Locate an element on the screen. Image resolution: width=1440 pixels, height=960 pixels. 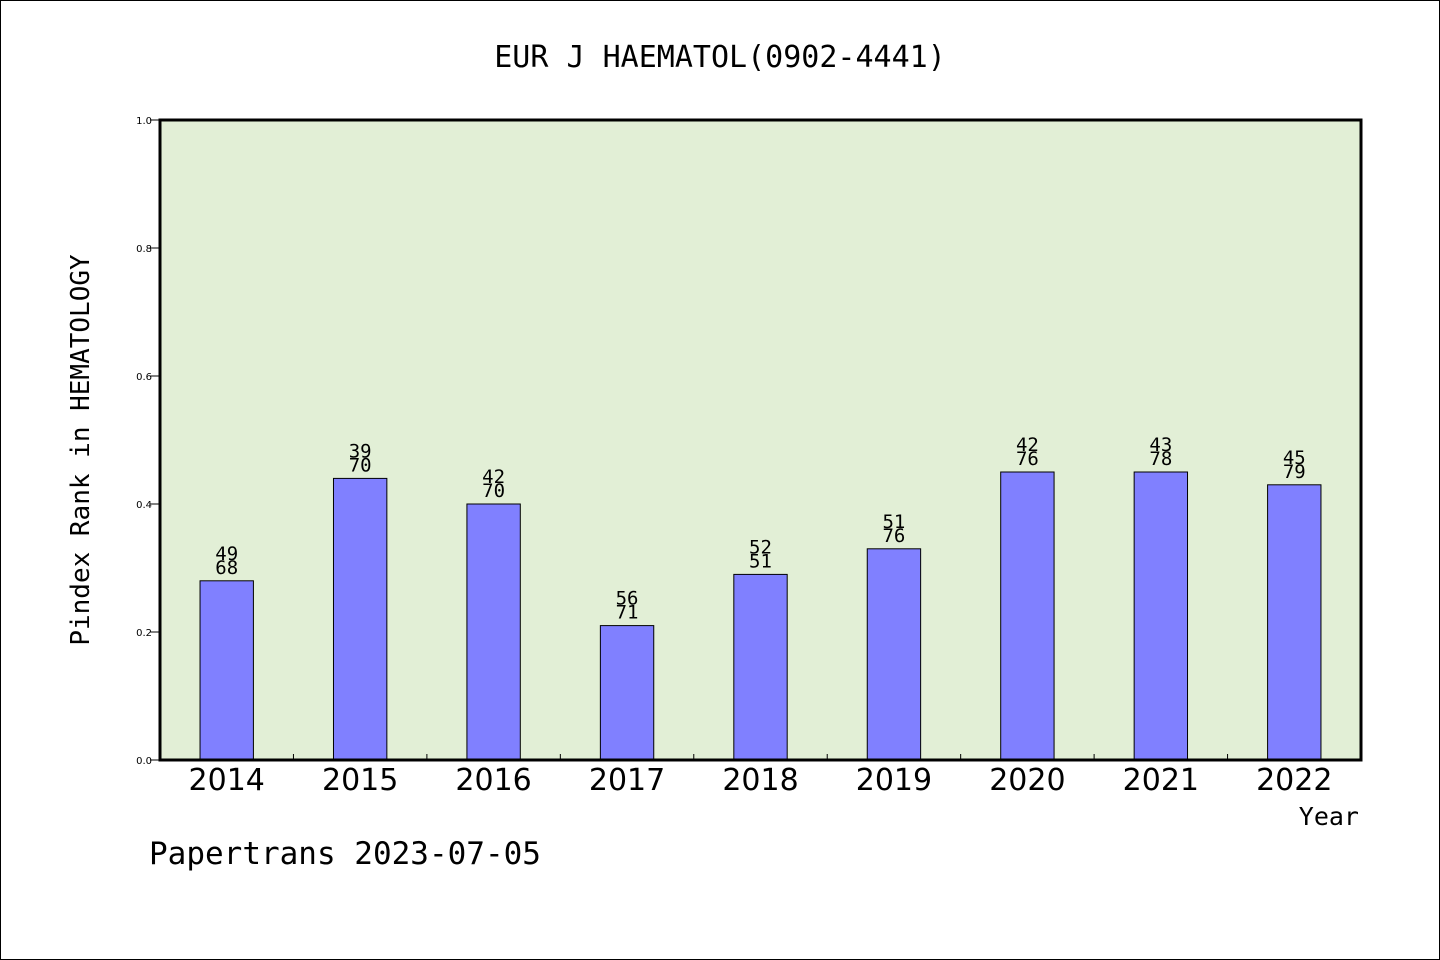
bar-label-top: 49 is located at coordinates (226, 554).